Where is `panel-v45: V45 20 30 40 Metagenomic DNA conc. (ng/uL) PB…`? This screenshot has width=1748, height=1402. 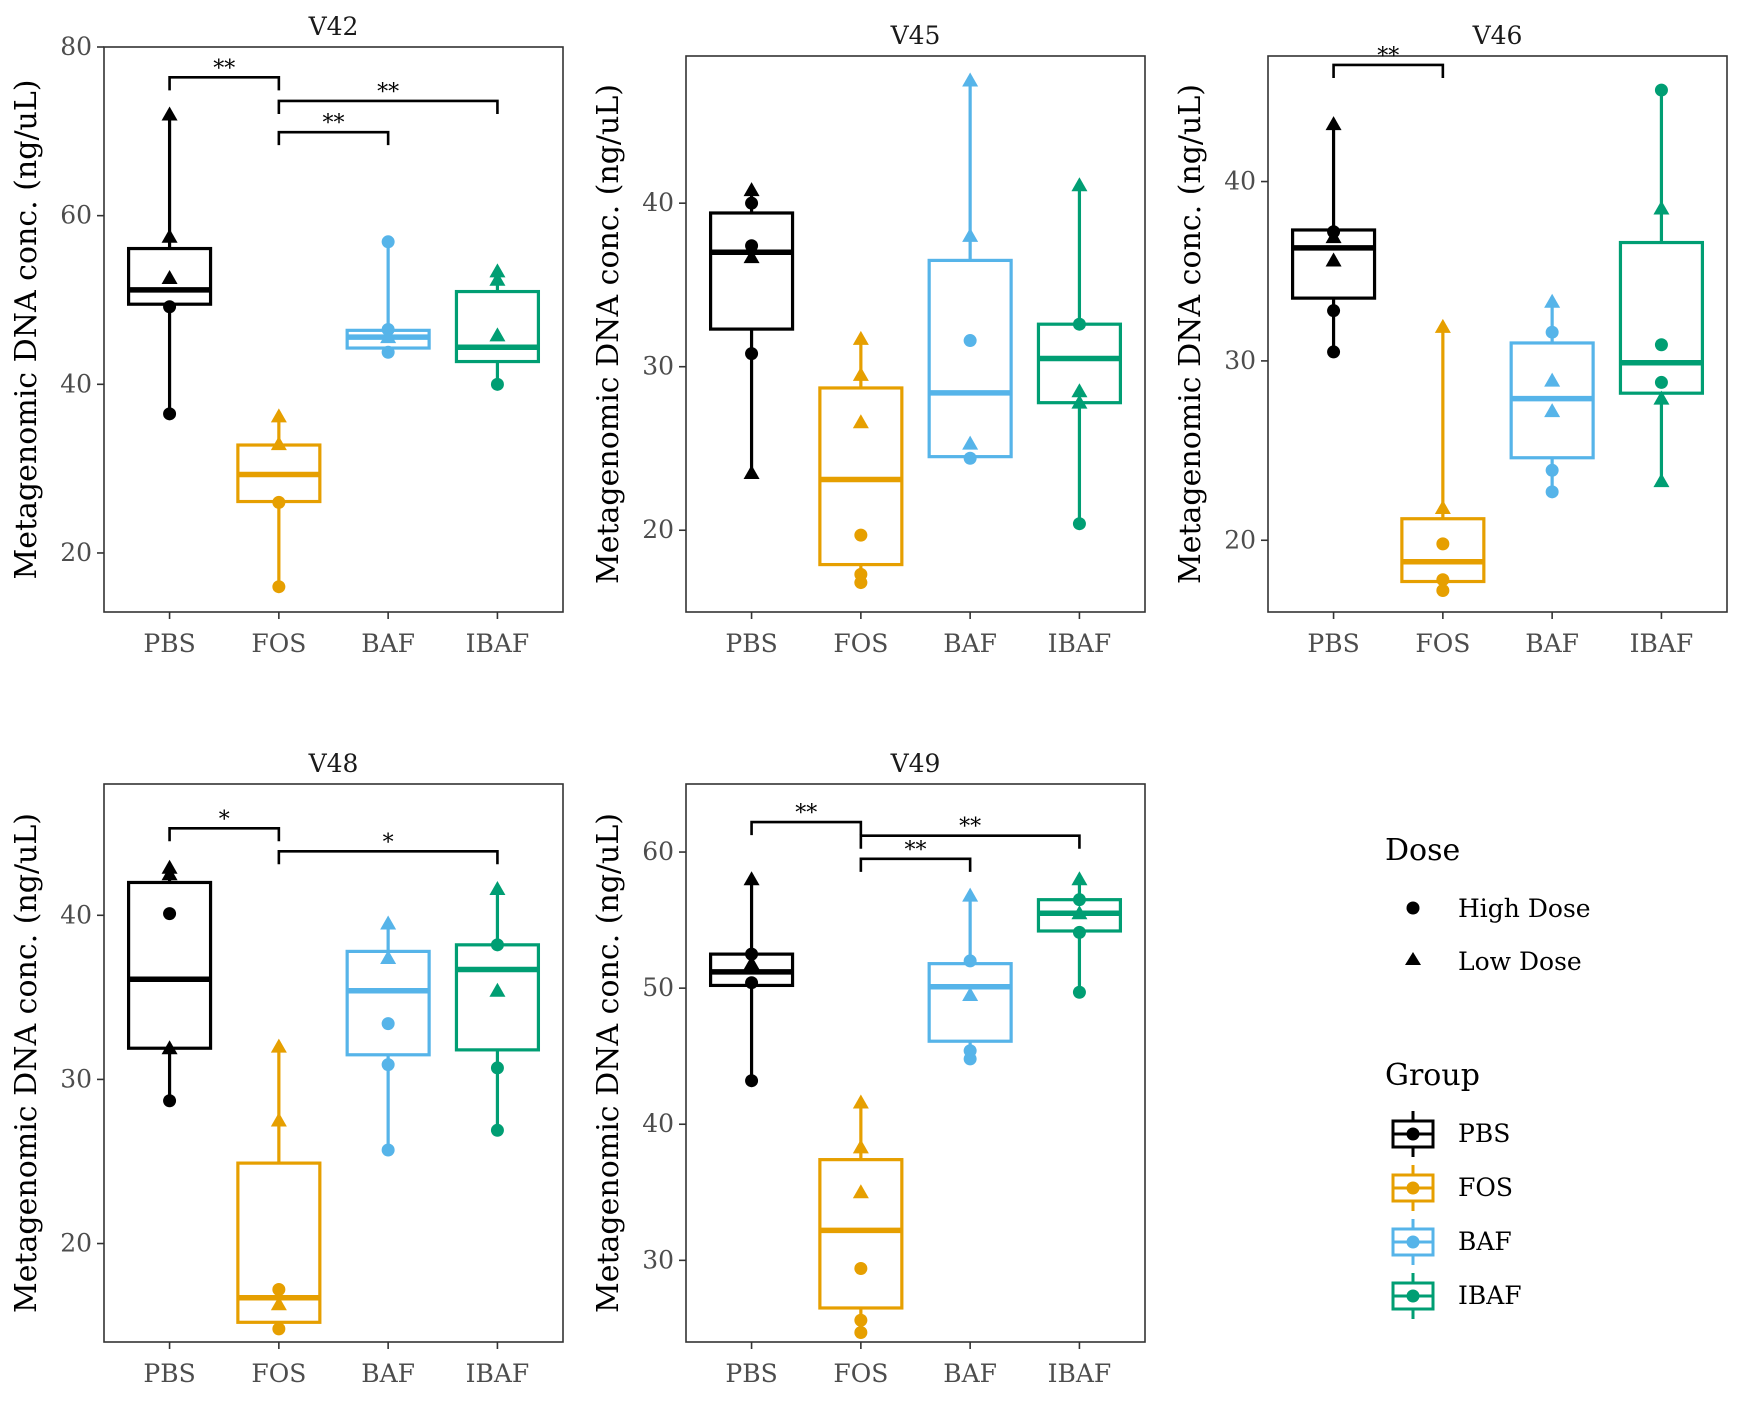
panel-v45: V45 20 30 40 Metagenomic DNA conc. (ng/uL) PB… is located at coordinates (868, 339).